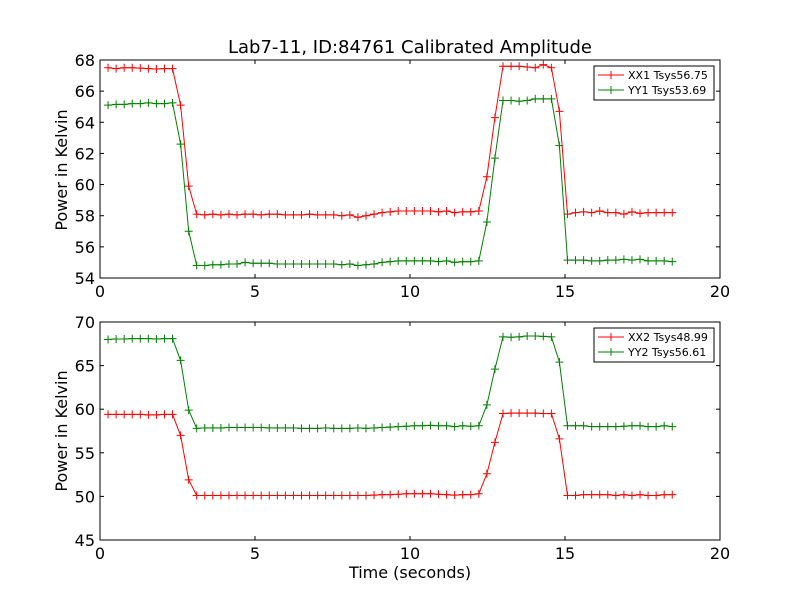 The height and width of the screenshot is (600, 800). Describe the element at coordinates (668, 337) in the screenshot. I see `bottom-legend-label-xx2: XX2 Tsys48.99` at that location.